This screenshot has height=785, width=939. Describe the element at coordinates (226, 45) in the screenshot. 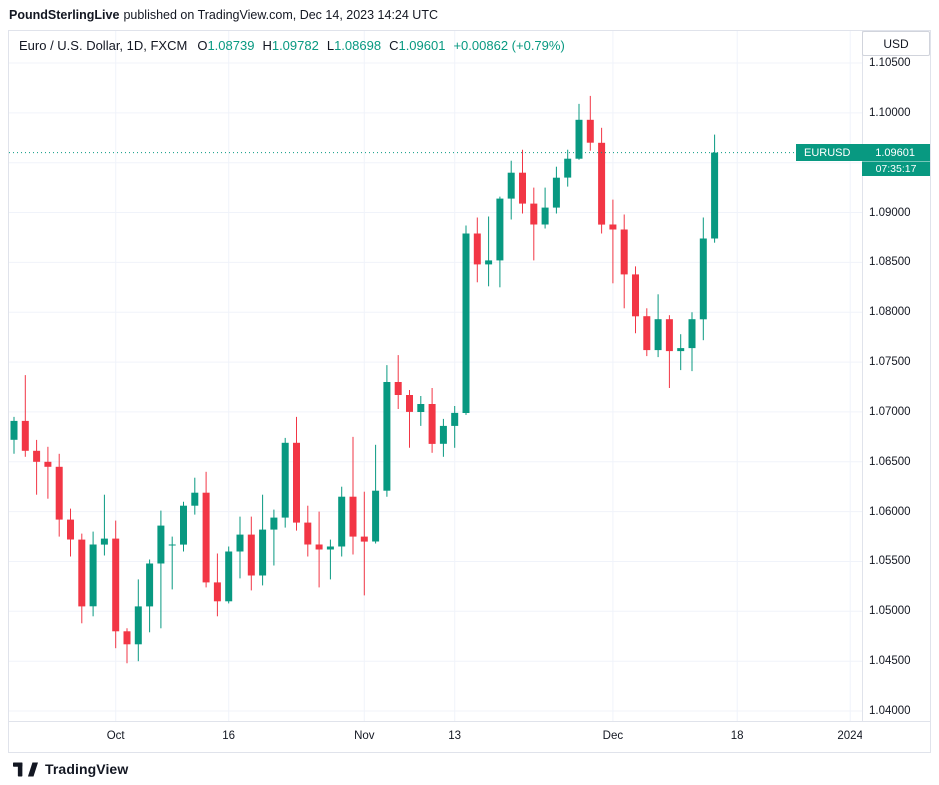

I see `legend-ohlc-o: O1.08739` at that location.